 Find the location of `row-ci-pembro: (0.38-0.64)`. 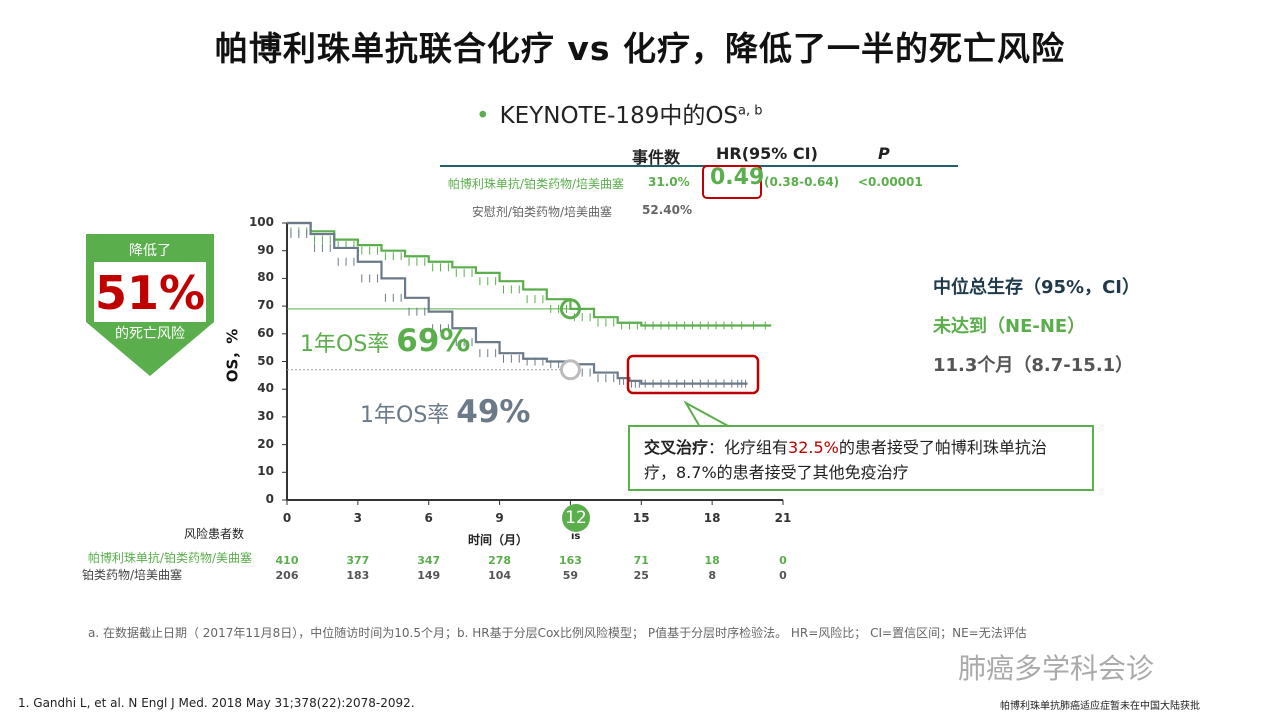

row-ci-pembro: (0.38-0.64) is located at coordinates (802, 182).